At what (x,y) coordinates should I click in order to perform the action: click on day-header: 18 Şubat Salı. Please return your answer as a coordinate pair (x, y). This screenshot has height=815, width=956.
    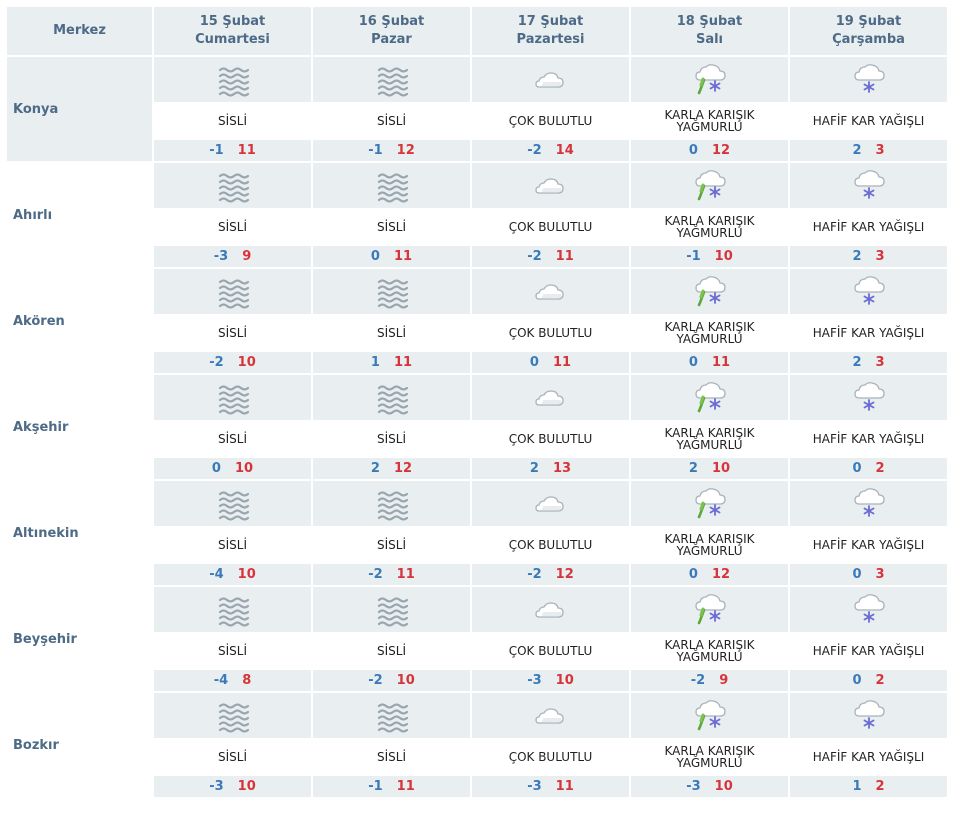
    Looking at the image, I should click on (709, 31).